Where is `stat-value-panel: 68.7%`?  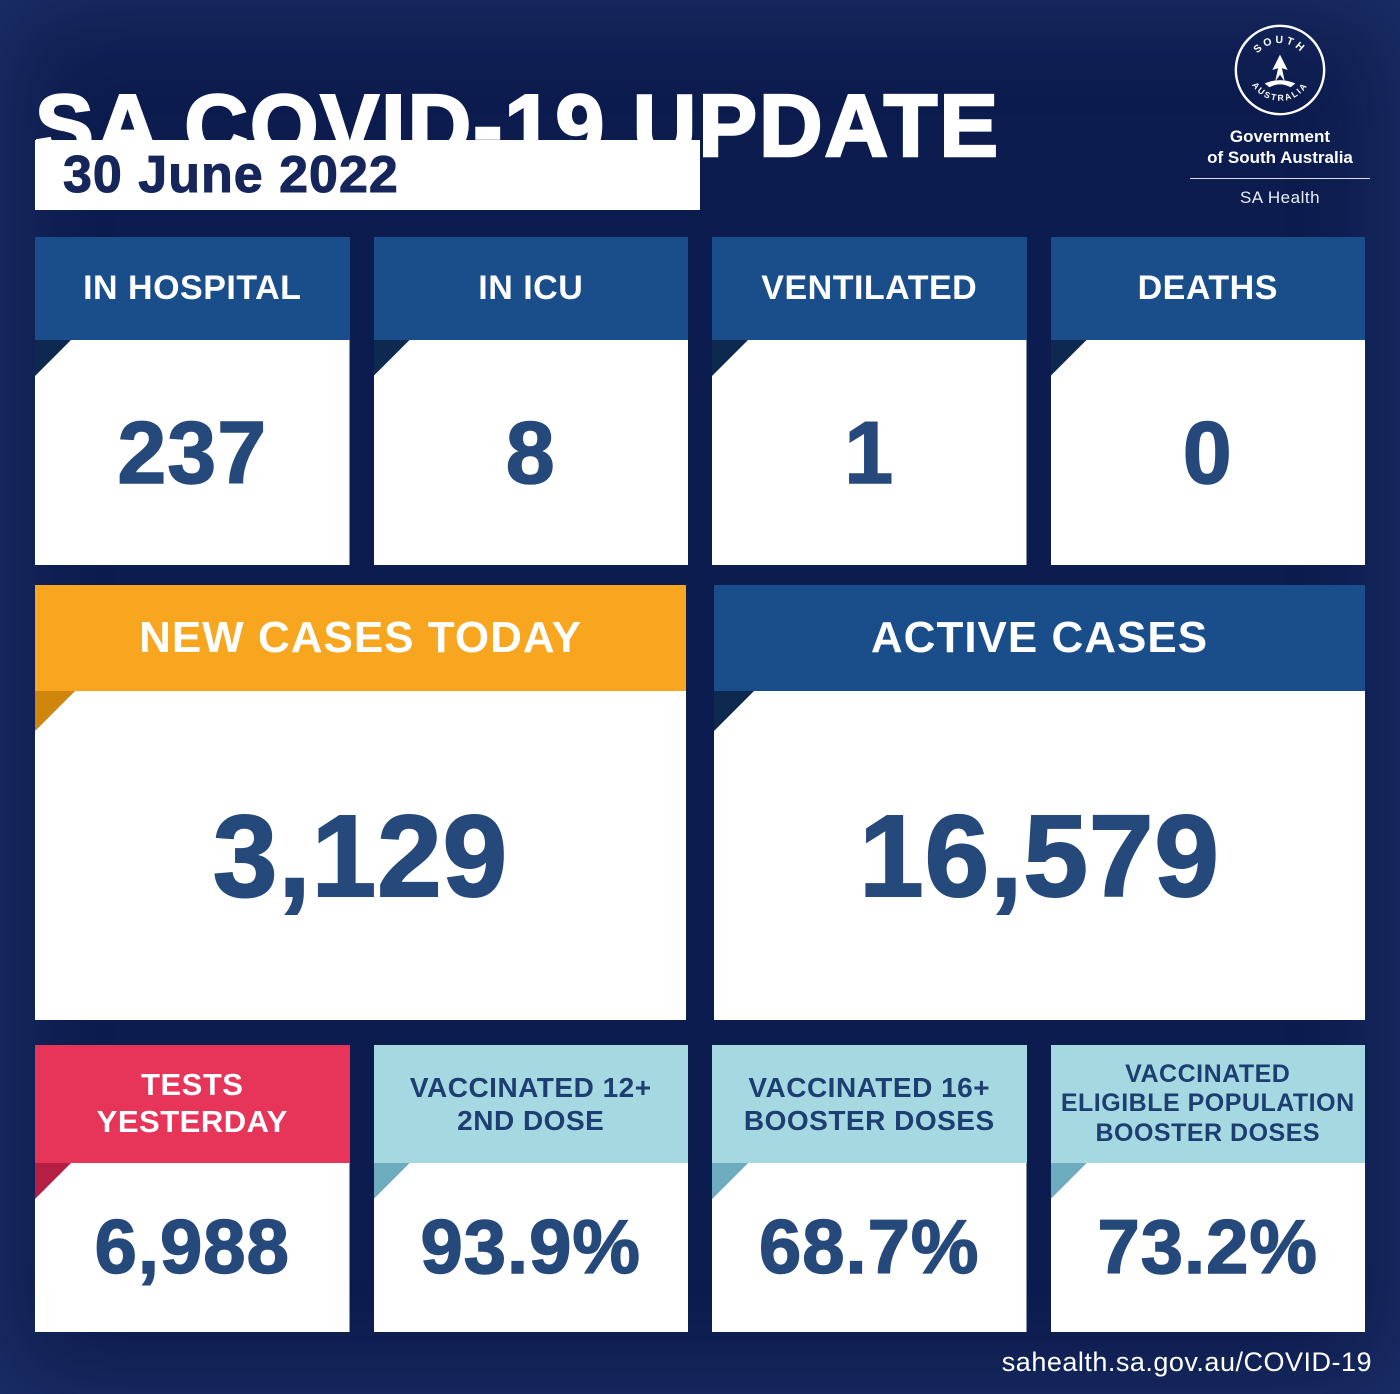
stat-value-panel: 68.7% is located at coordinates (869, 1247).